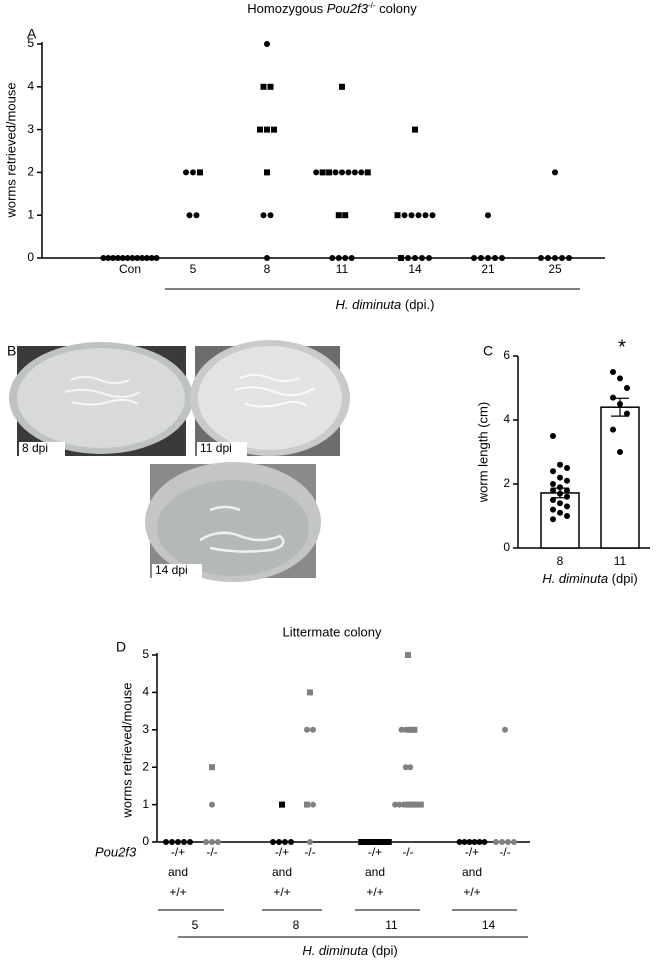 The image size is (669, 960). I want to click on x-tick-label: 5, so click(193, 269).